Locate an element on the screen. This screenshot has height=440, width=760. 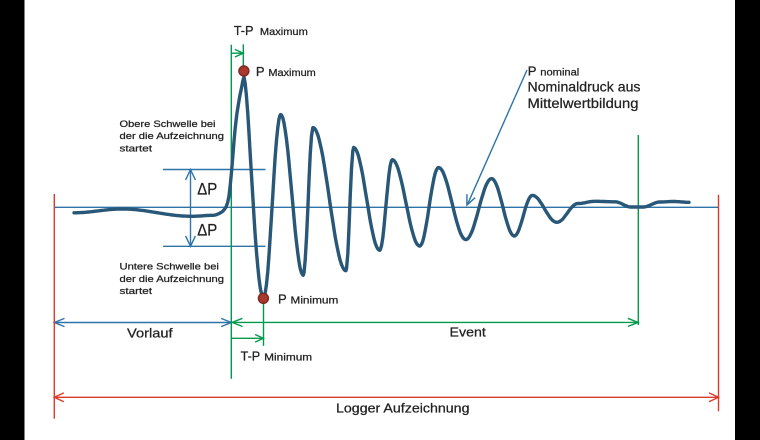
svg-text: Mittelwertbildung is located at coordinates (583, 103).